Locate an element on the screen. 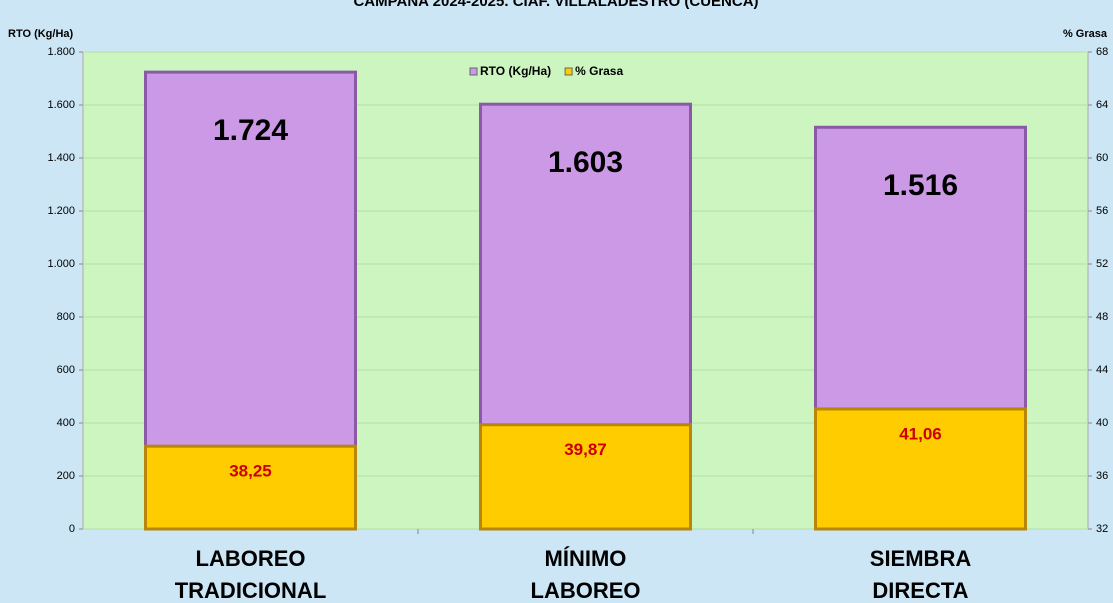 Image resolution: width=1113 pixels, height=603 pixels. y-tick-label: 1.200 is located at coordinates (61, 211).